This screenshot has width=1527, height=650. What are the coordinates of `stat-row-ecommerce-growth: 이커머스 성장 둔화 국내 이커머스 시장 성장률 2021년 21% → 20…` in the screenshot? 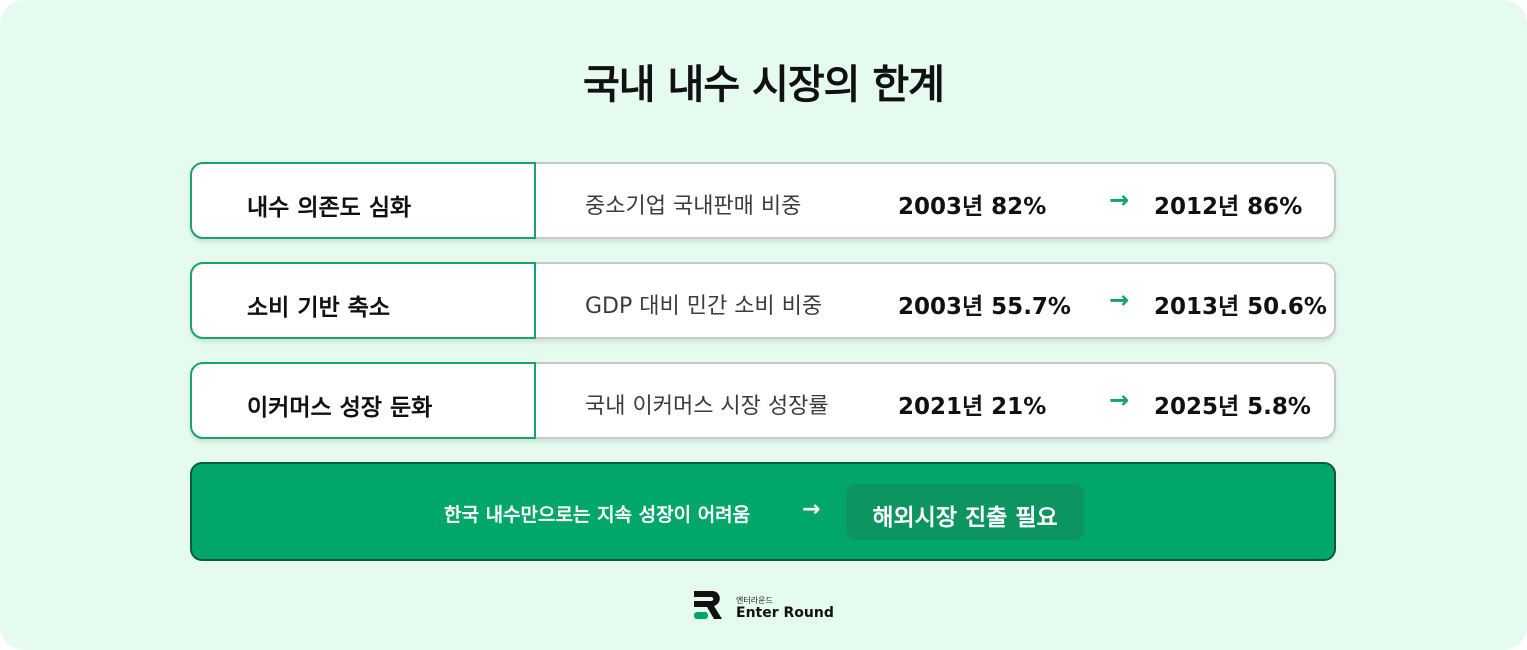 It's located at (763, 400).